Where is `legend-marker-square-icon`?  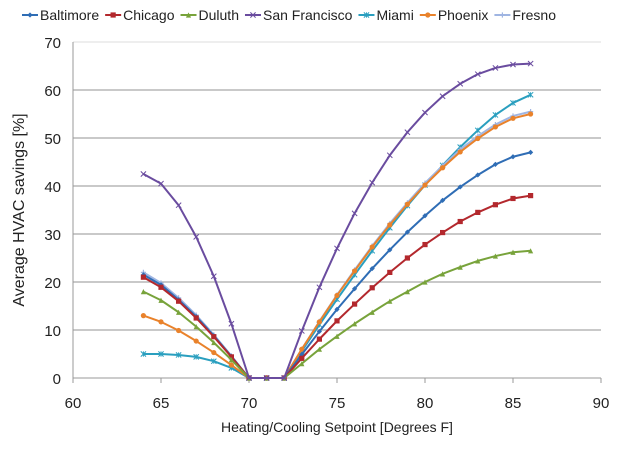
legend-marker-square-icon is located at coordinates (113, 15).